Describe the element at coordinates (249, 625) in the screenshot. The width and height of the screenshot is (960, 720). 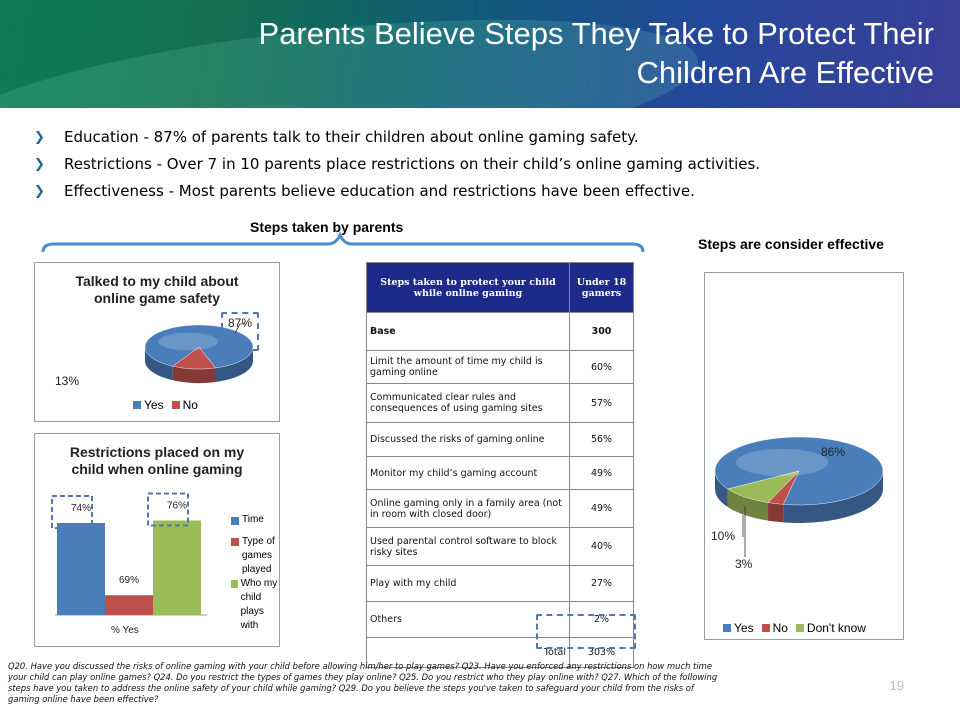
I see `legend-label-line: with` at that location.